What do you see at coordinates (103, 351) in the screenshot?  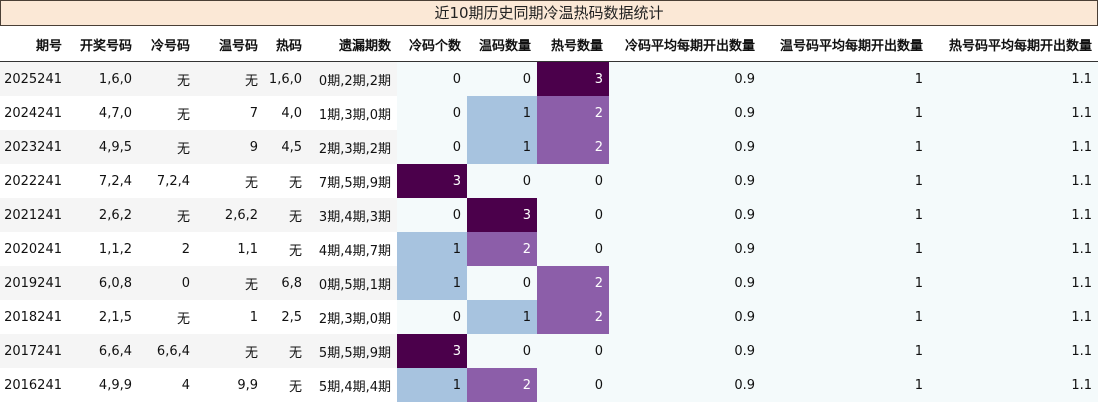 I see `table-cell: 6,6,4` at bounding box center [103, 351].